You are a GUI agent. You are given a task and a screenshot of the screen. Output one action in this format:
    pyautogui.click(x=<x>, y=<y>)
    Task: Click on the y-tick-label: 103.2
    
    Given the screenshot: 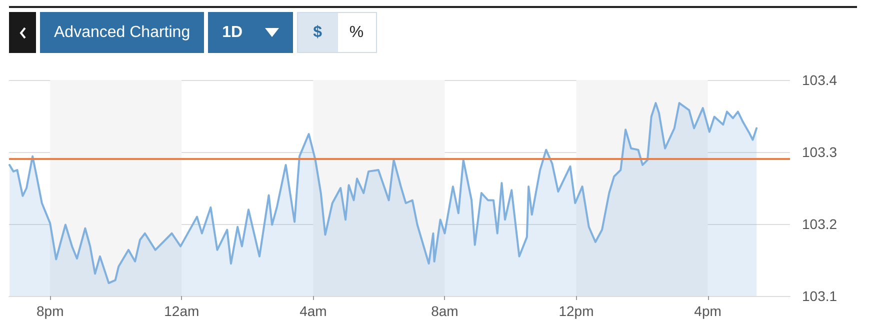 What is the action you would take?
    pyautogui.click(x=820, y=224)
    